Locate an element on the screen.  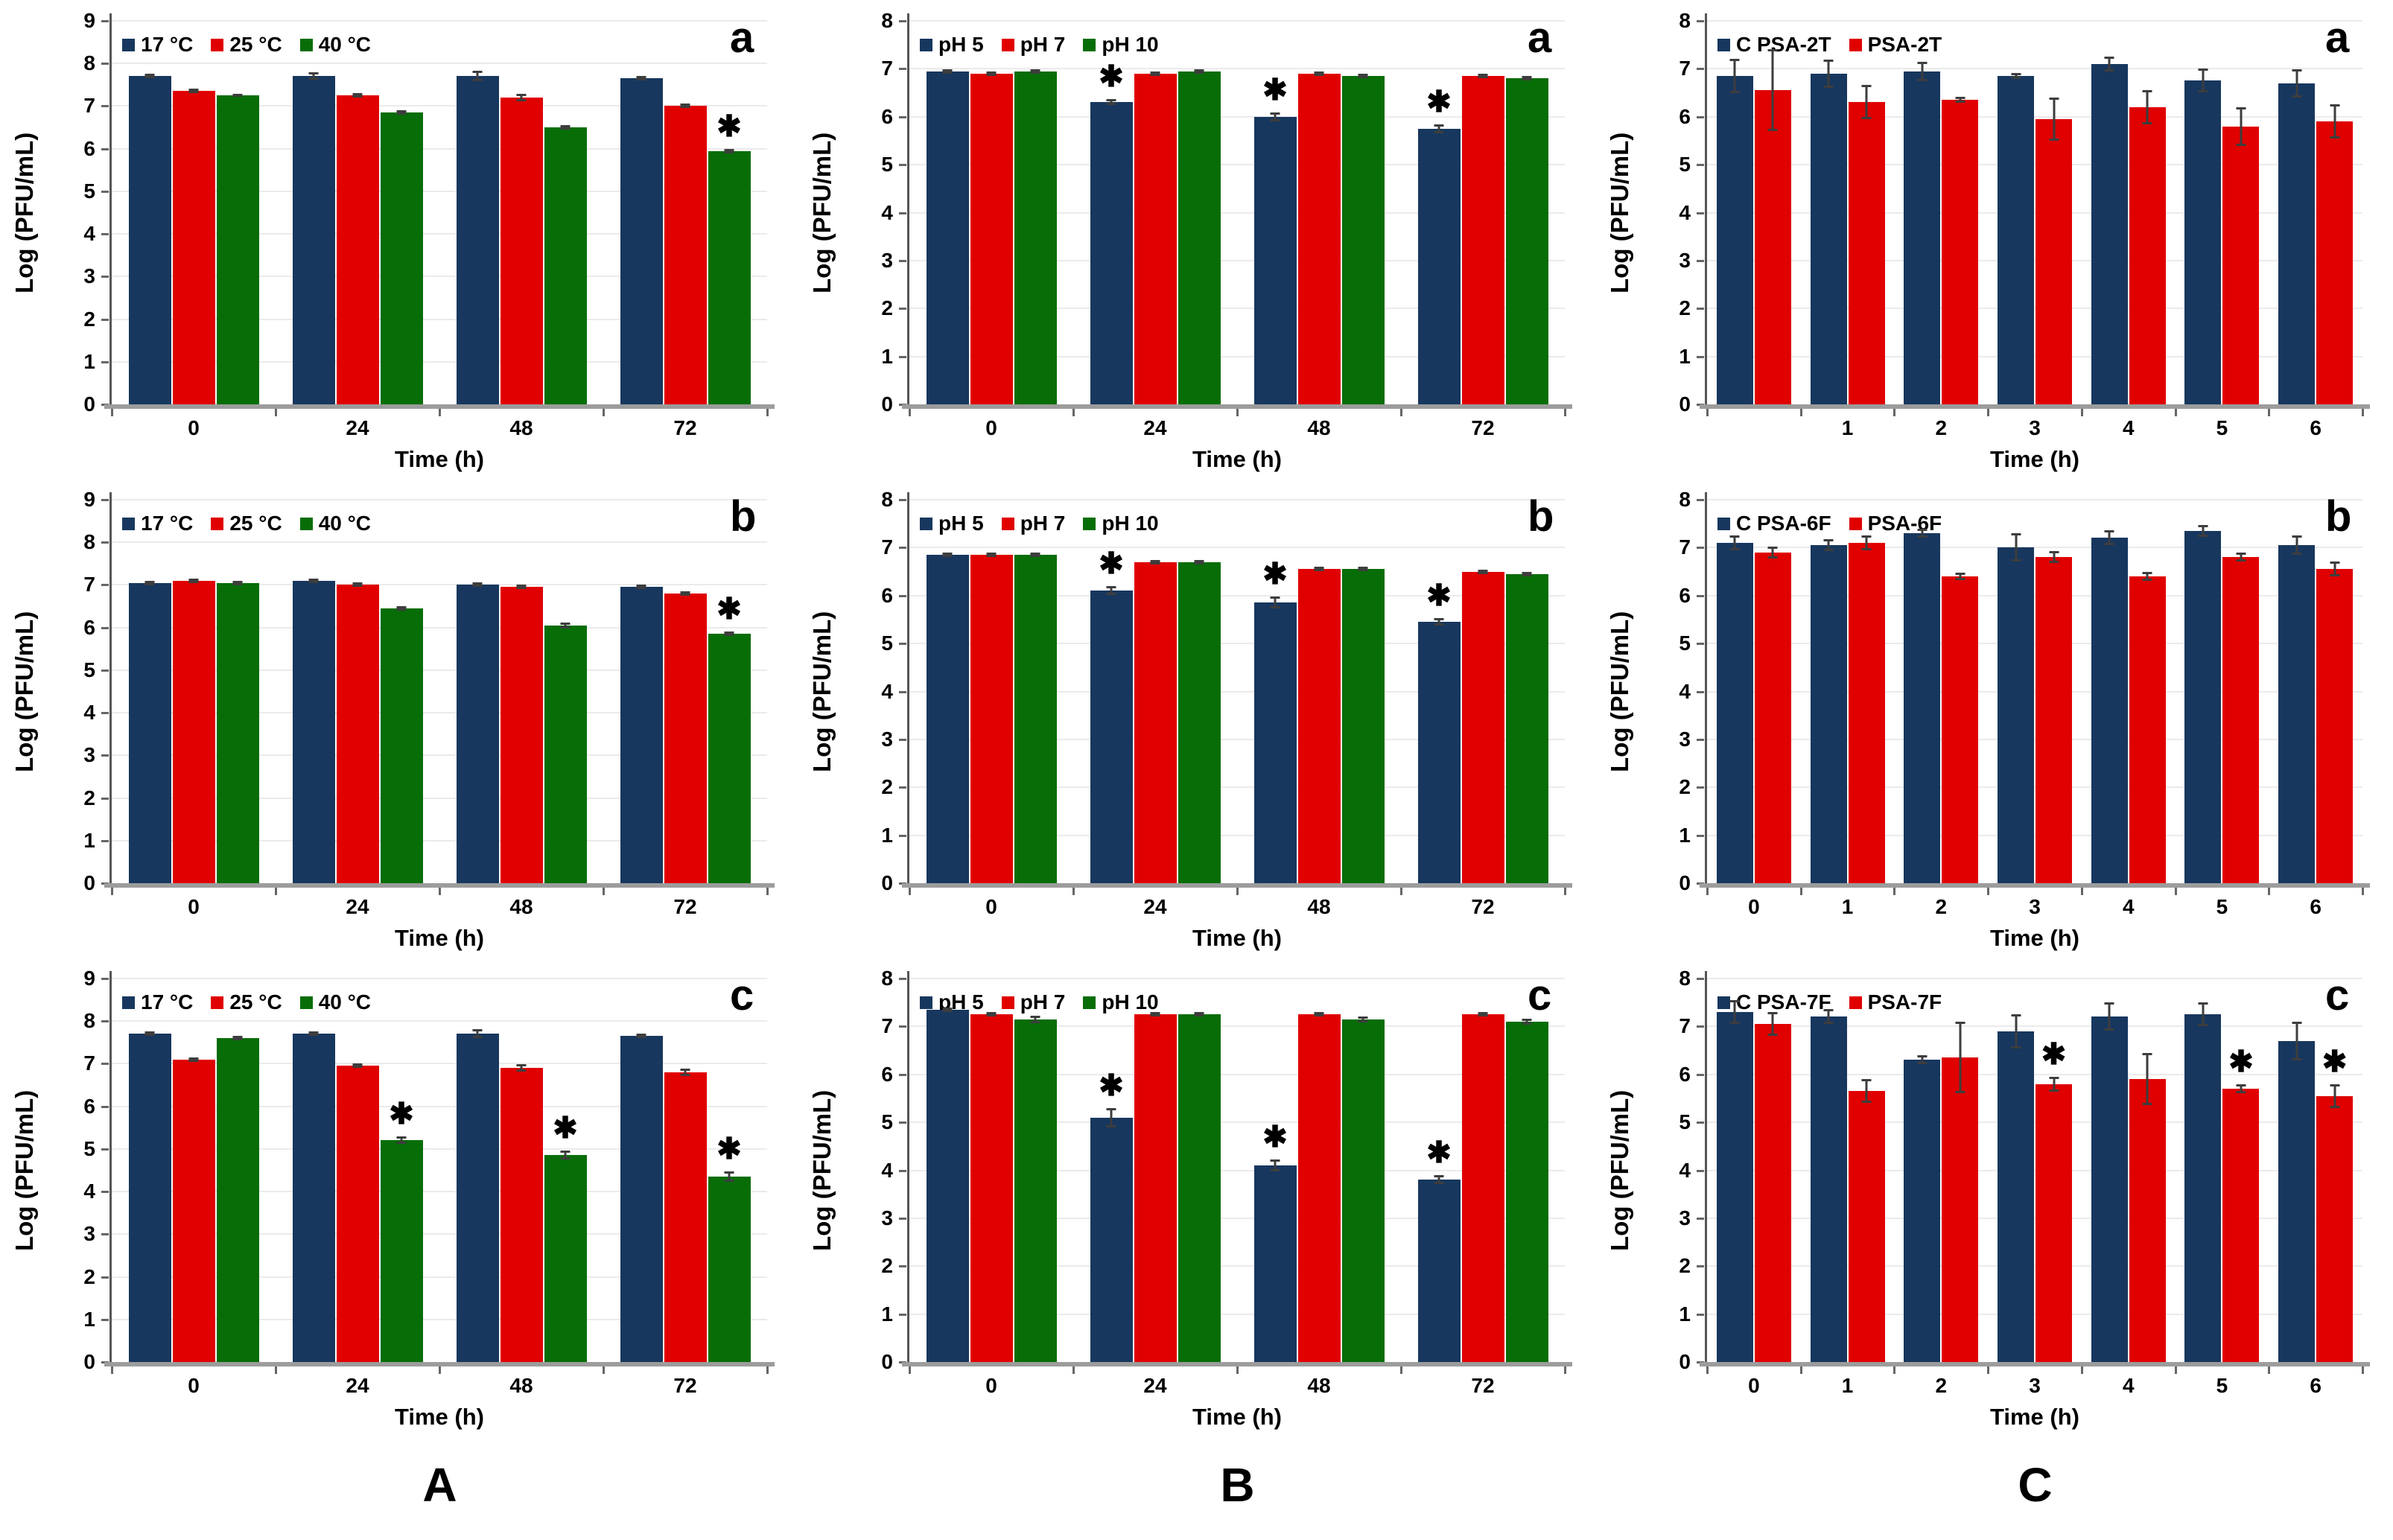
y-tick-label: 0 is located at coordinates (1685, 1361).